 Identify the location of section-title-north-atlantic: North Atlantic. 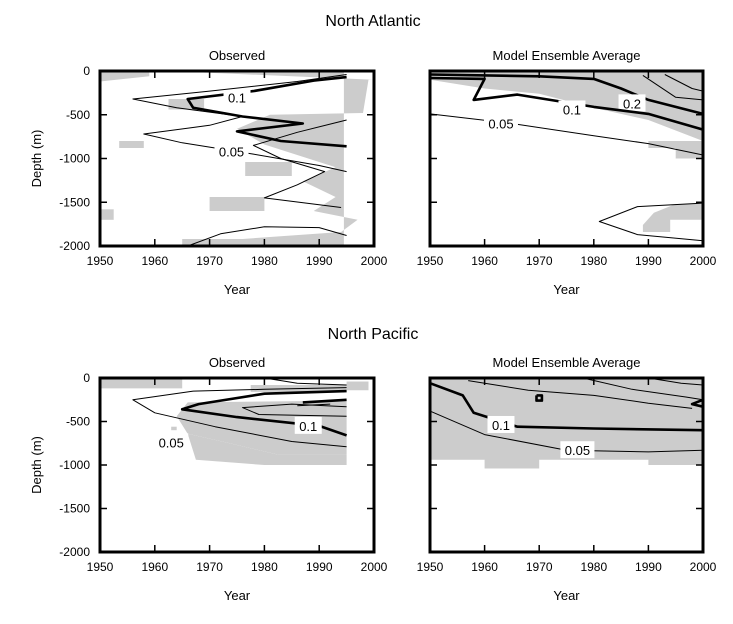
(372, 21).